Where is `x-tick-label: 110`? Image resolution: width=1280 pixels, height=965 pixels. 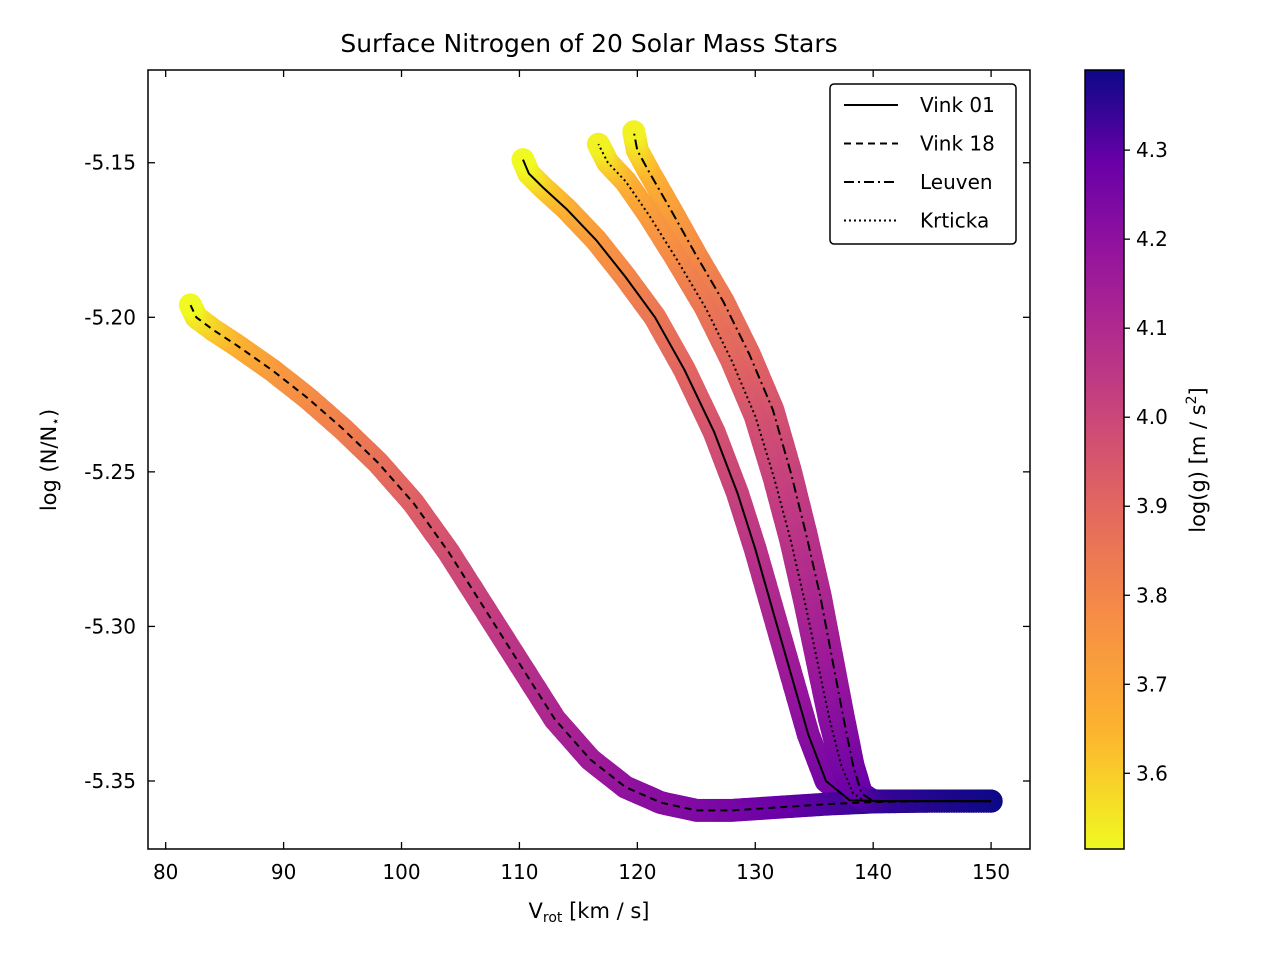 x-tick-label: 110 is located at coordinates (519, 872).